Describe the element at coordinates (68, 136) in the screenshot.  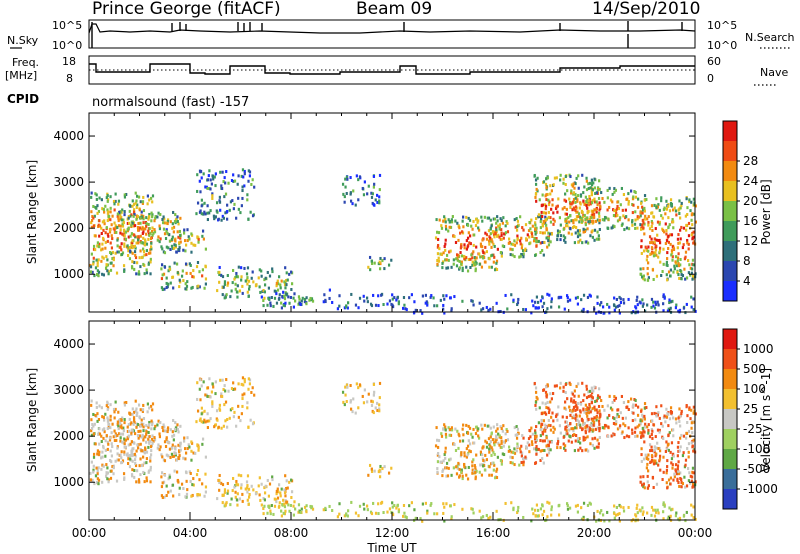
I see `y-tick-label: 4000` at that location.